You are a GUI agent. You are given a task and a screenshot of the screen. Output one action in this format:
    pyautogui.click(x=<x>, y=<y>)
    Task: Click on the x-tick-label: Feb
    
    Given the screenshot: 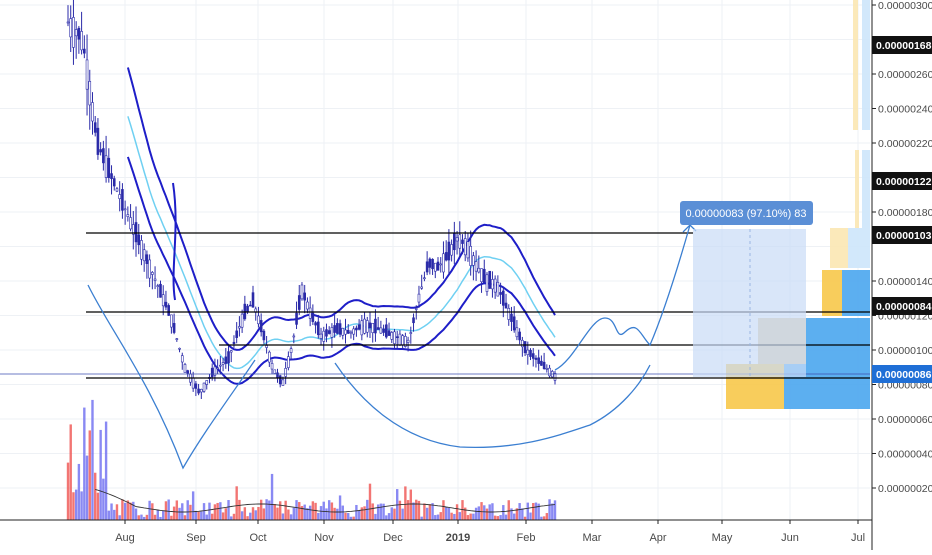 What is the action you would take?
    pyautogui.click(x=526, y=538)
    